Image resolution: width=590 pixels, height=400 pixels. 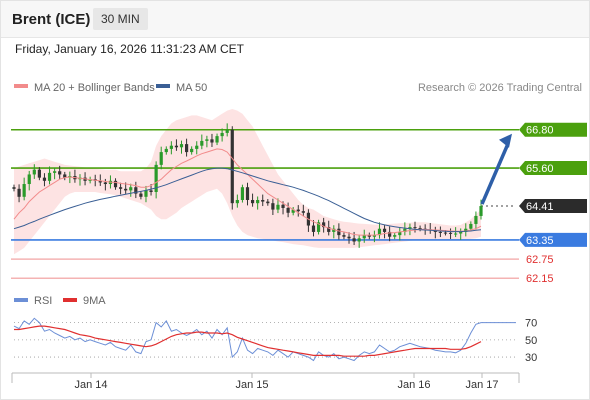 What do you see at coordinates (531, 358) in the screenshot?
I see `rsi-tick-30: 30` at bounding box center [531, 358].